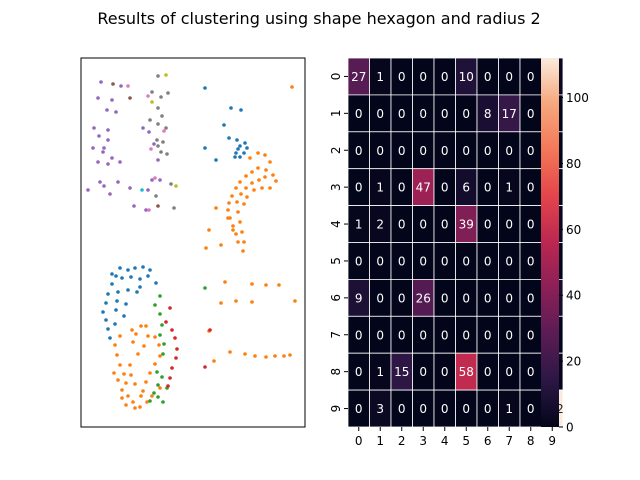  I want to click on row-tick-label: 7, so click(336, 335).